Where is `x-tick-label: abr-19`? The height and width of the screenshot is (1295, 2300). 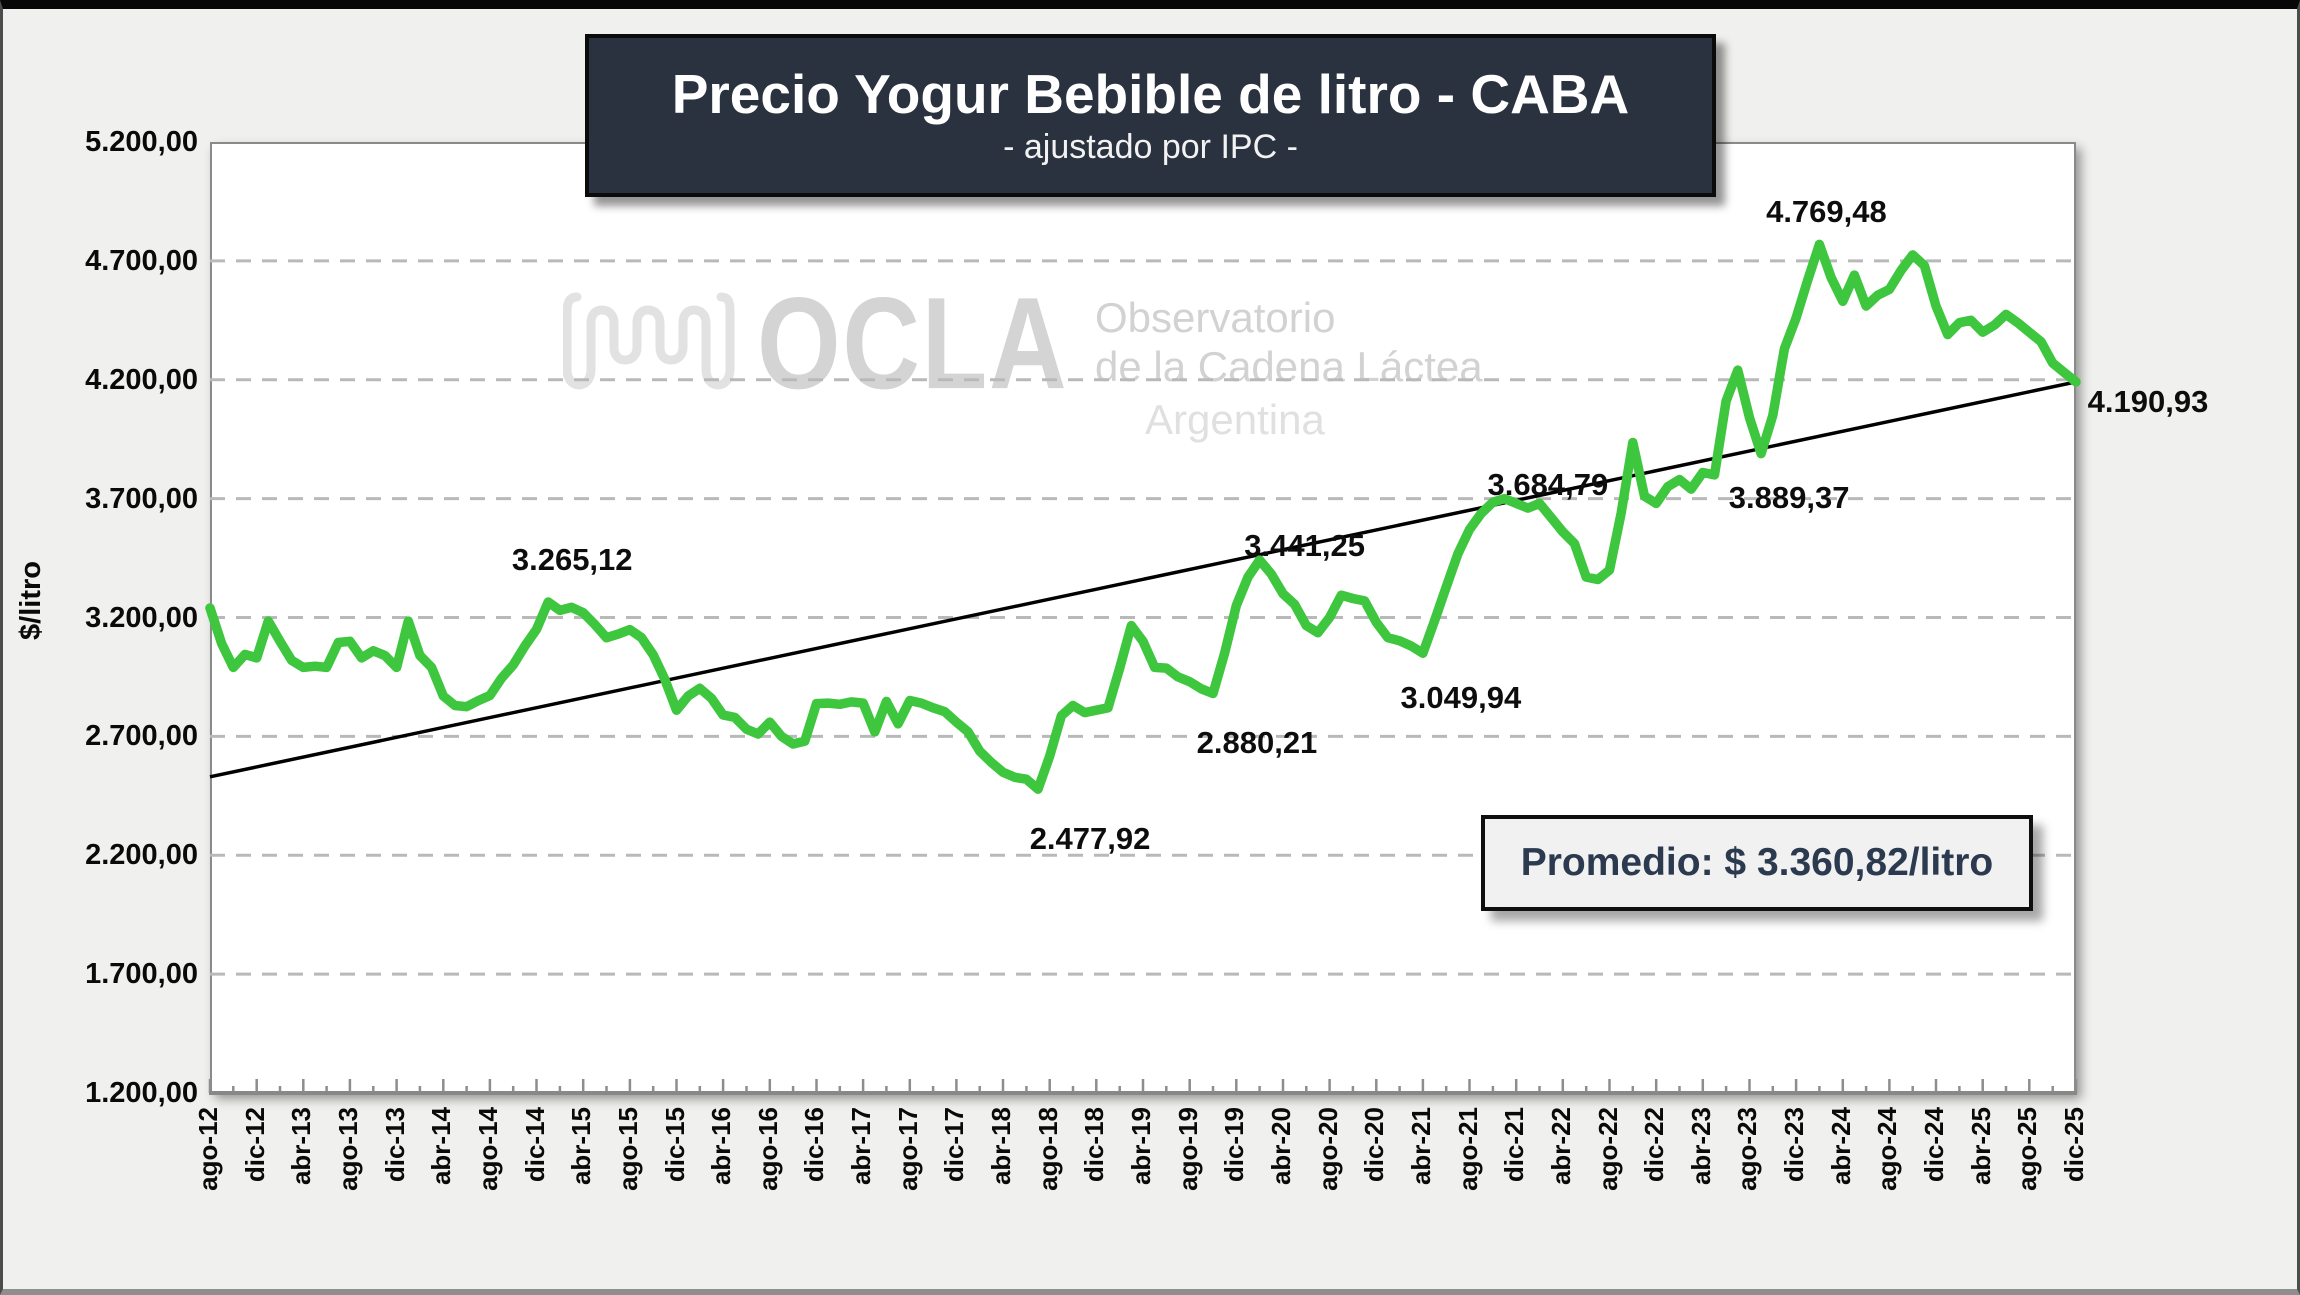 x-tick-label: abr-19 is located at coordinates (1141, 1146).